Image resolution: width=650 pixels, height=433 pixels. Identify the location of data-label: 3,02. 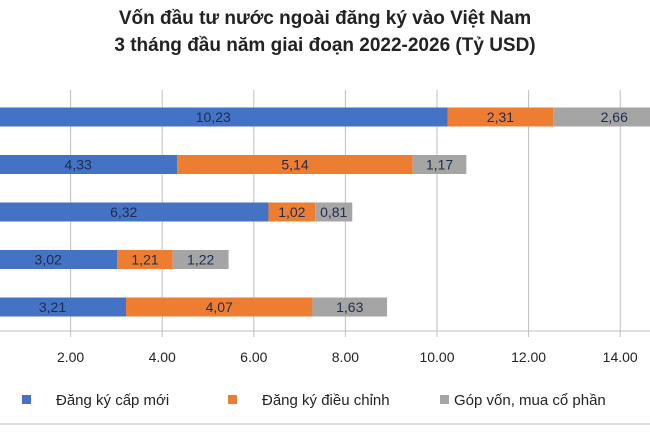
(48, 260).